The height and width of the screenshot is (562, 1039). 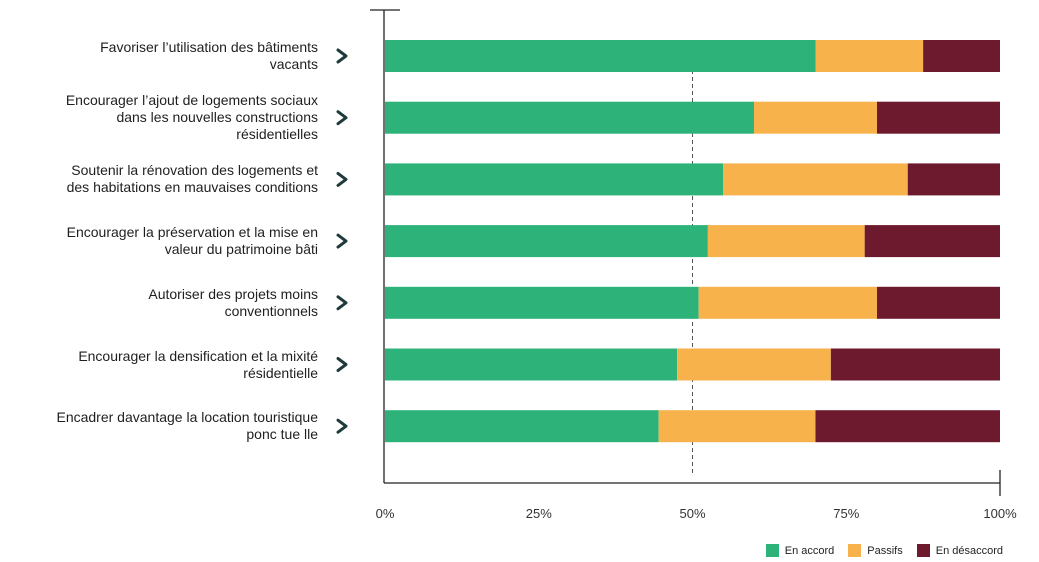 I want to click on legend: En accord Passifs En désaccord, so click(x=884, y=550).